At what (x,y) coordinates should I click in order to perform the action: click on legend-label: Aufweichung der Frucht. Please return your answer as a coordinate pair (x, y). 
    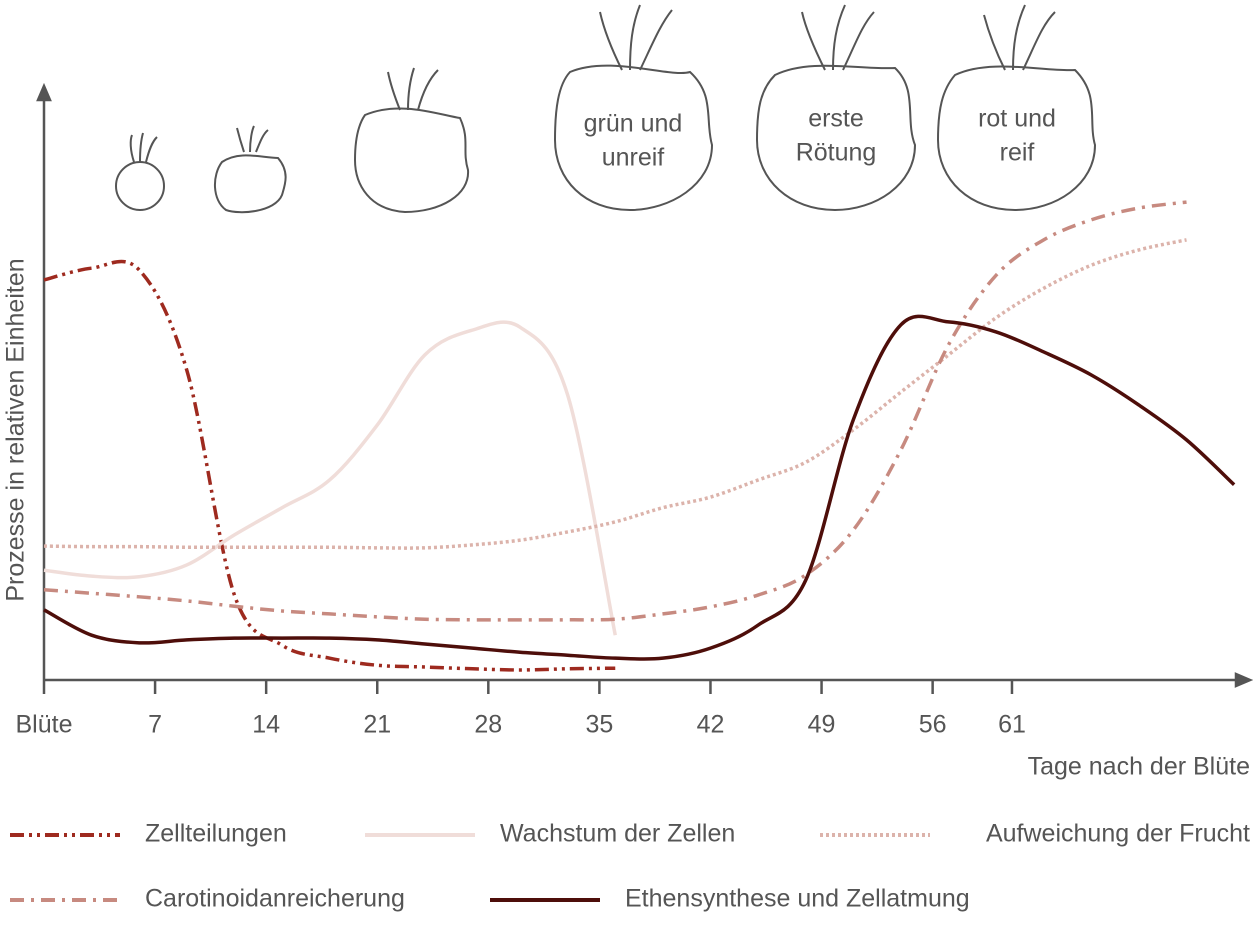
    Looking at the image, I should click on (1118, 834).